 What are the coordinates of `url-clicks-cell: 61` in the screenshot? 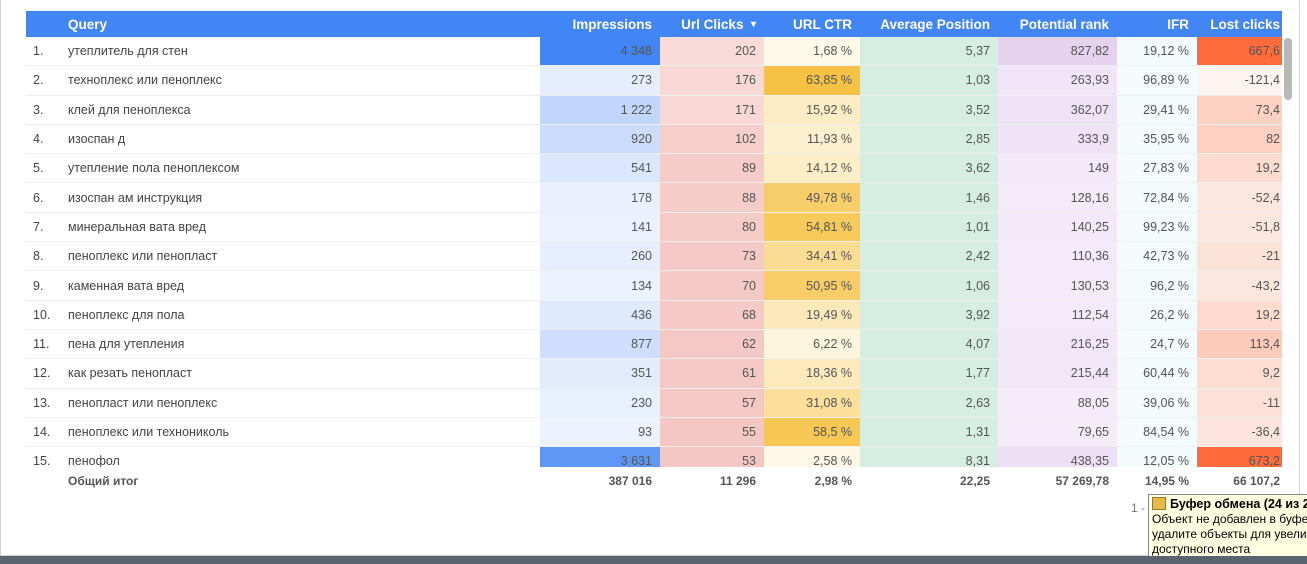 It's located at (712, 373).